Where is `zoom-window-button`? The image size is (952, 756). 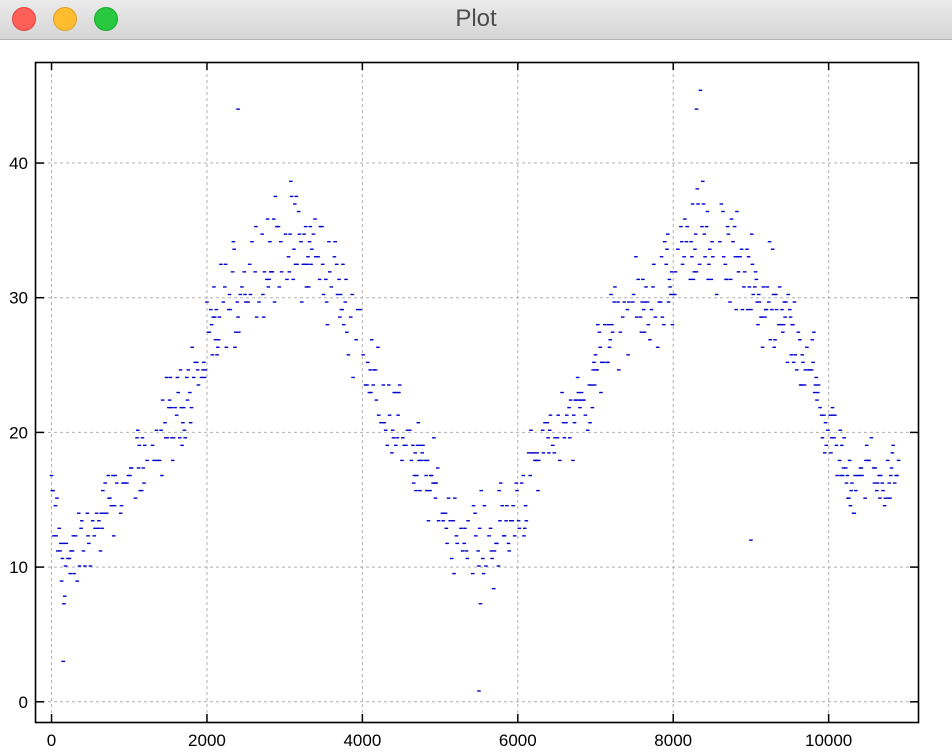
zoom-window-button is located at coordinates (106, 19).